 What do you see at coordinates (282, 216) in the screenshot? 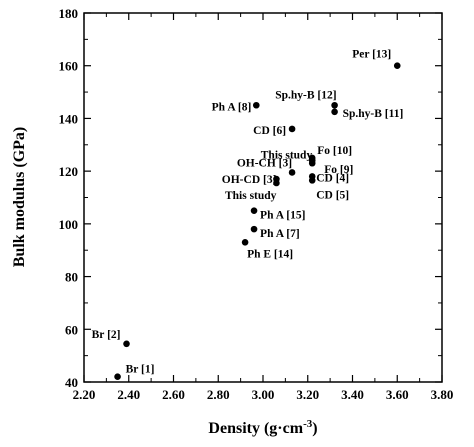
I see `point-label: Ph A [15]` at bounding box center [282, 216].